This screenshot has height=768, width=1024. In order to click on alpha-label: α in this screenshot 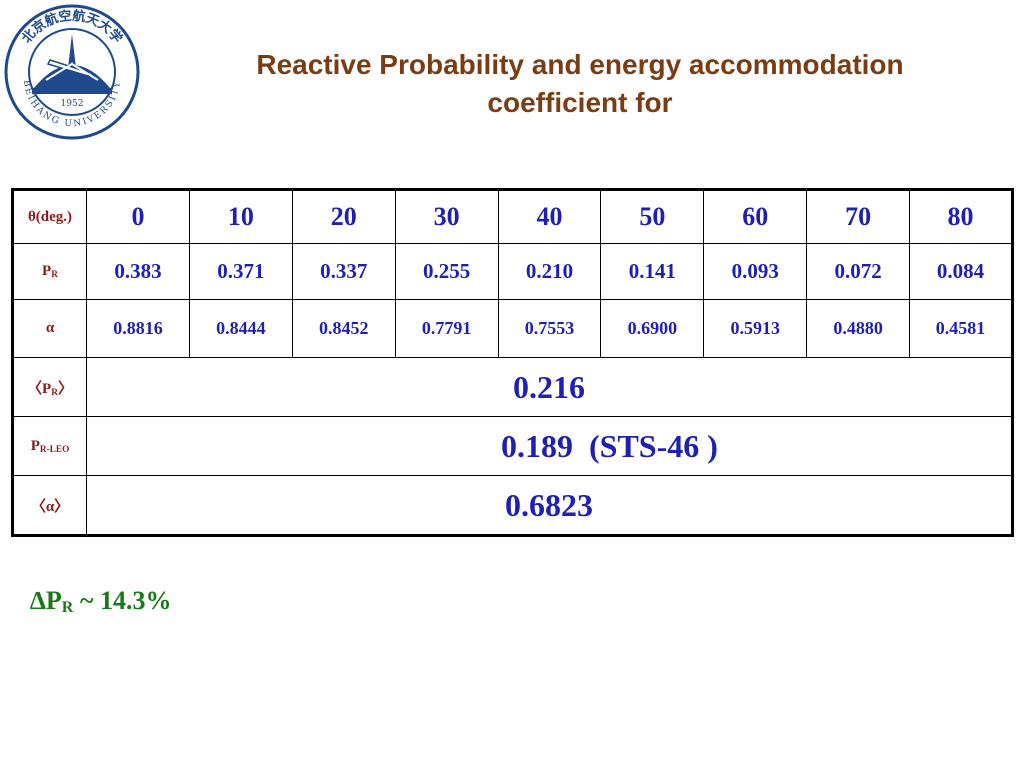, I will do `click(49, 328)`.